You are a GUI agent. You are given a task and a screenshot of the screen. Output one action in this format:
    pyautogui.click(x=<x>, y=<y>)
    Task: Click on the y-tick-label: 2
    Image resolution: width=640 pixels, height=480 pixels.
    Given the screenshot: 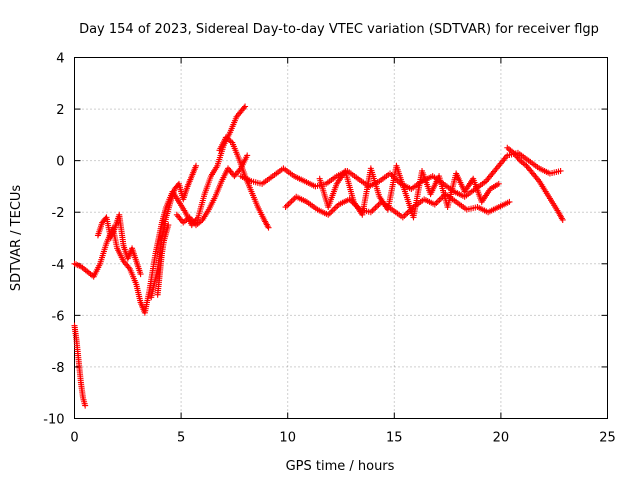 What is the action you would take?
    pyautogui.click(x=60, y=110)
    